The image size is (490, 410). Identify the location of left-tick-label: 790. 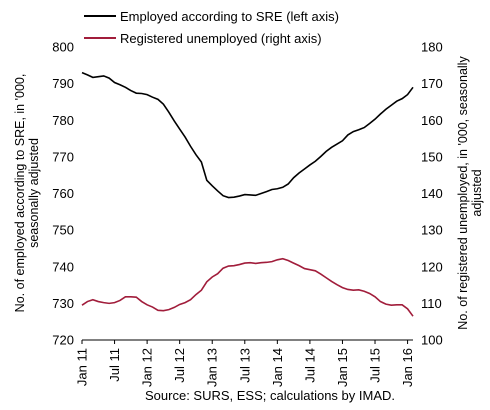
(63, 83).